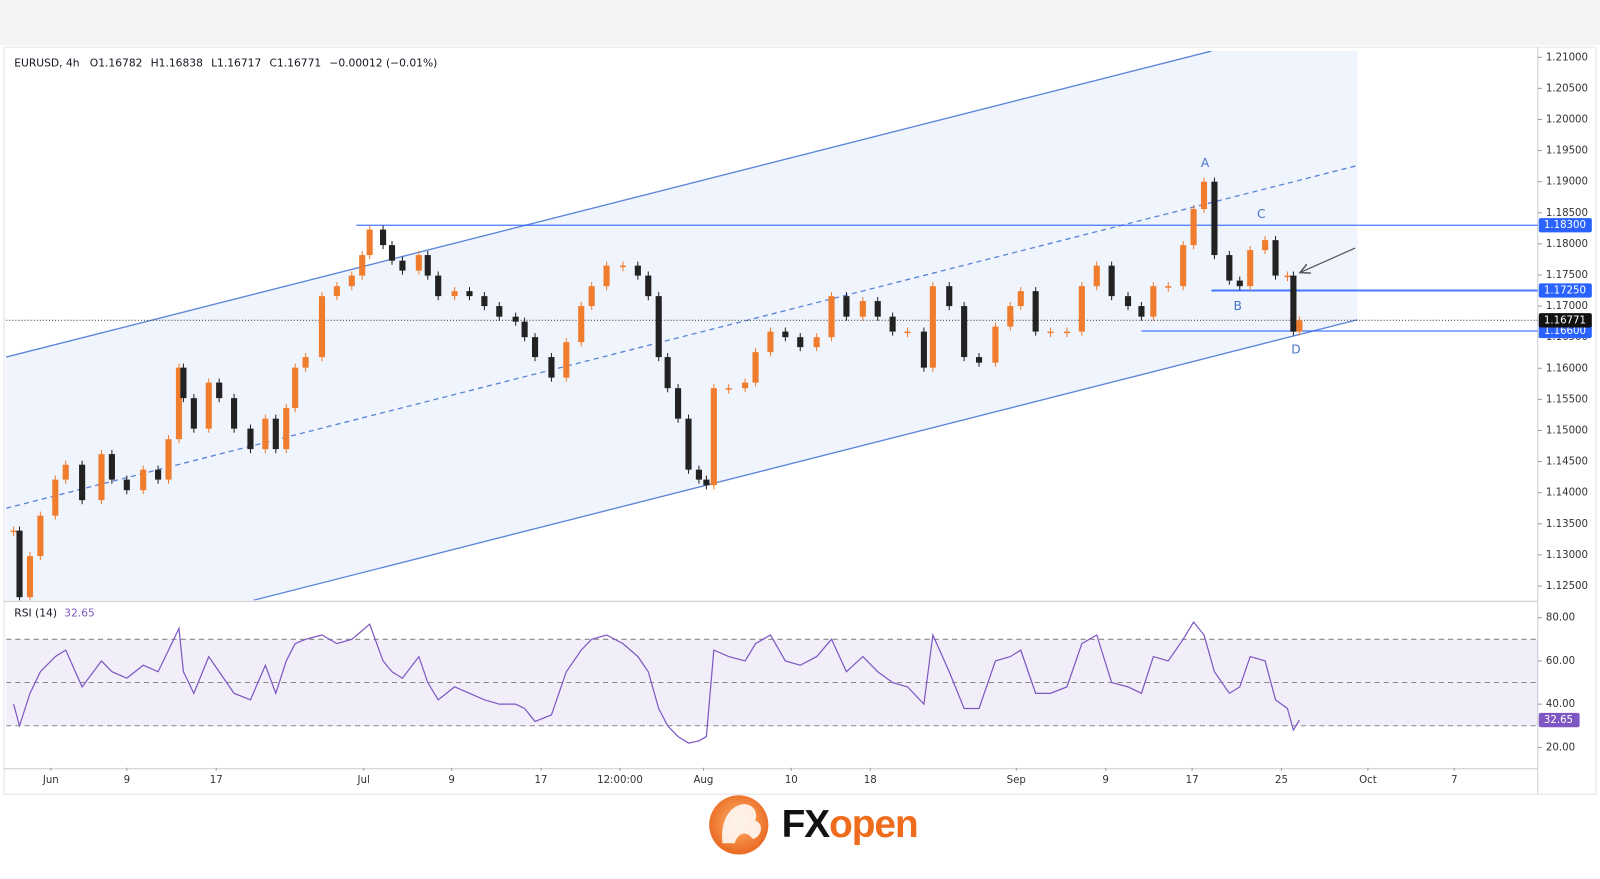 This screenshot has height=879, width=1600. I want to click on y-tick-label: 1.18000, so click(1567, 244).